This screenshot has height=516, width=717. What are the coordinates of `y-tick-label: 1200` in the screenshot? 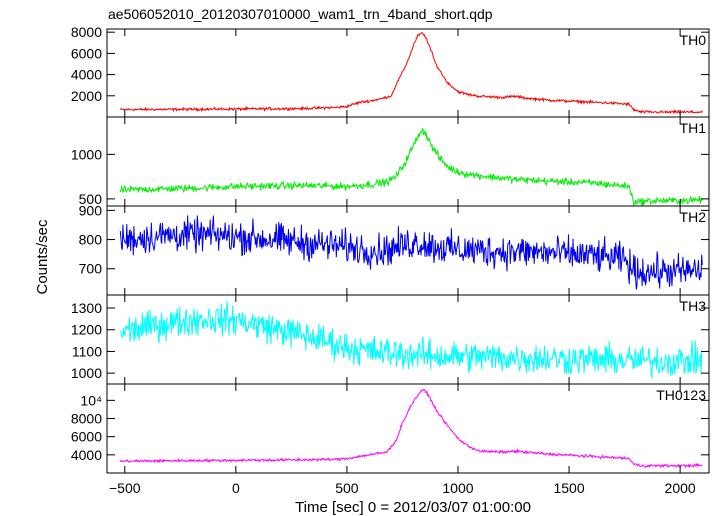 It's located at (86, 330).